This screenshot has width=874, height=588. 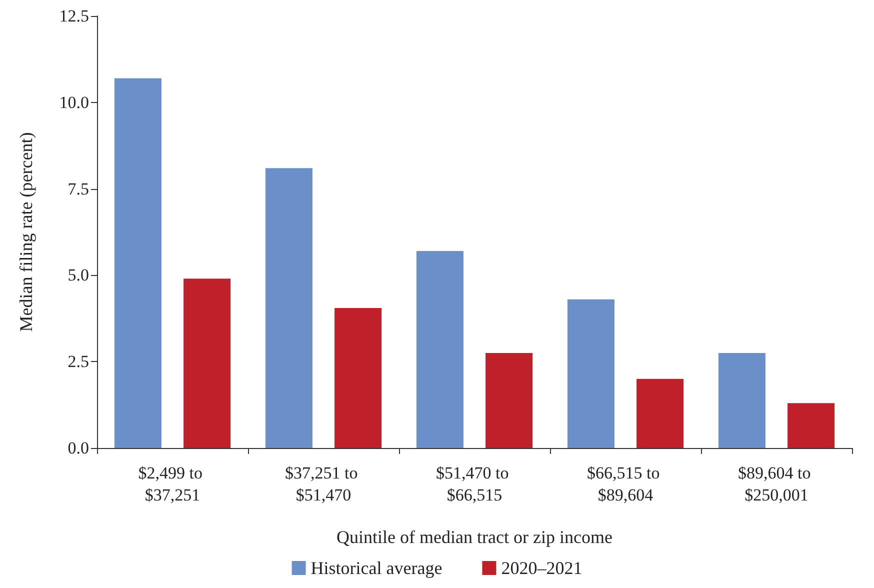 I want to click on y-tick-label: 10.0, so click(x=74, y=102).